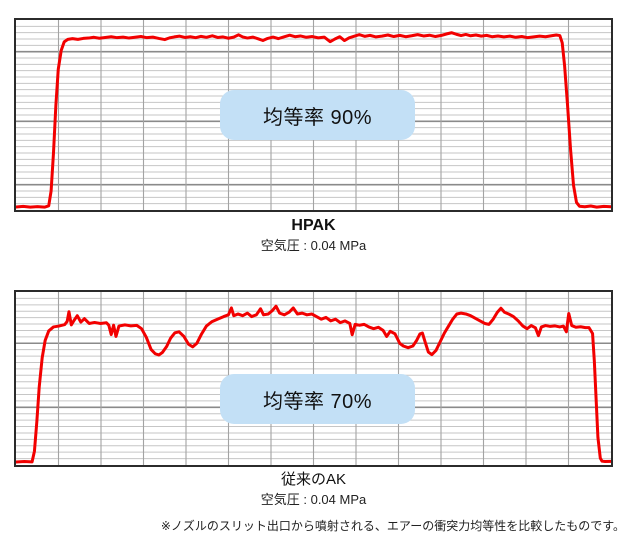 The width and height of the screenshot is (630, 550). I want to click on ak-pressure-label: 空気圧 : 0.04 MPa, so click(313, 499).